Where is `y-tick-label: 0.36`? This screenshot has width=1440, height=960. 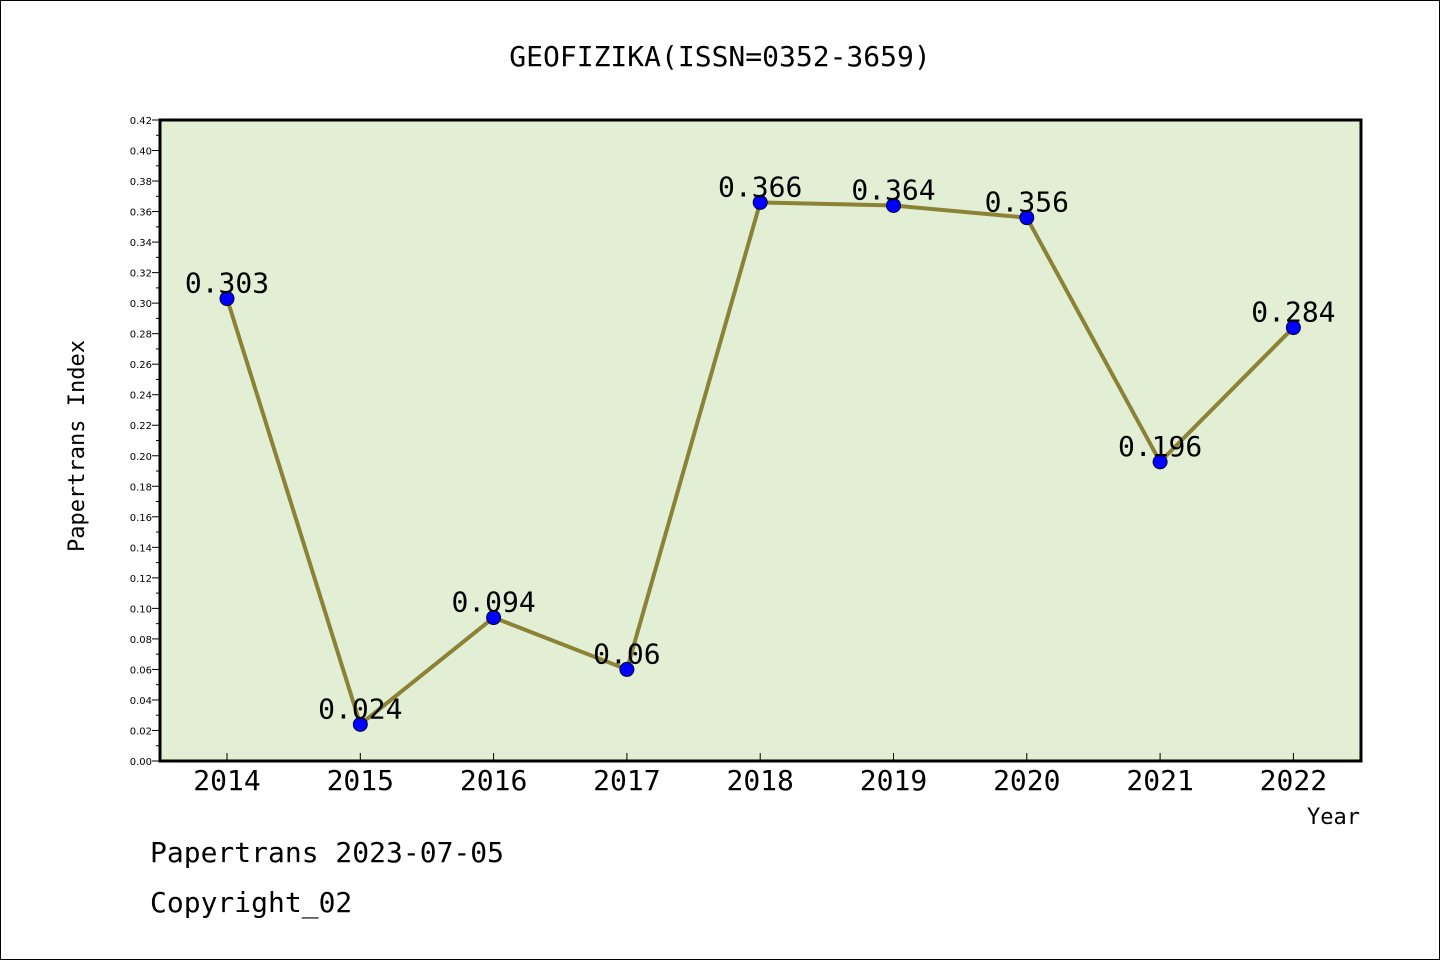 y-tick-label: 0.36 is located at coordinates (141, 213).